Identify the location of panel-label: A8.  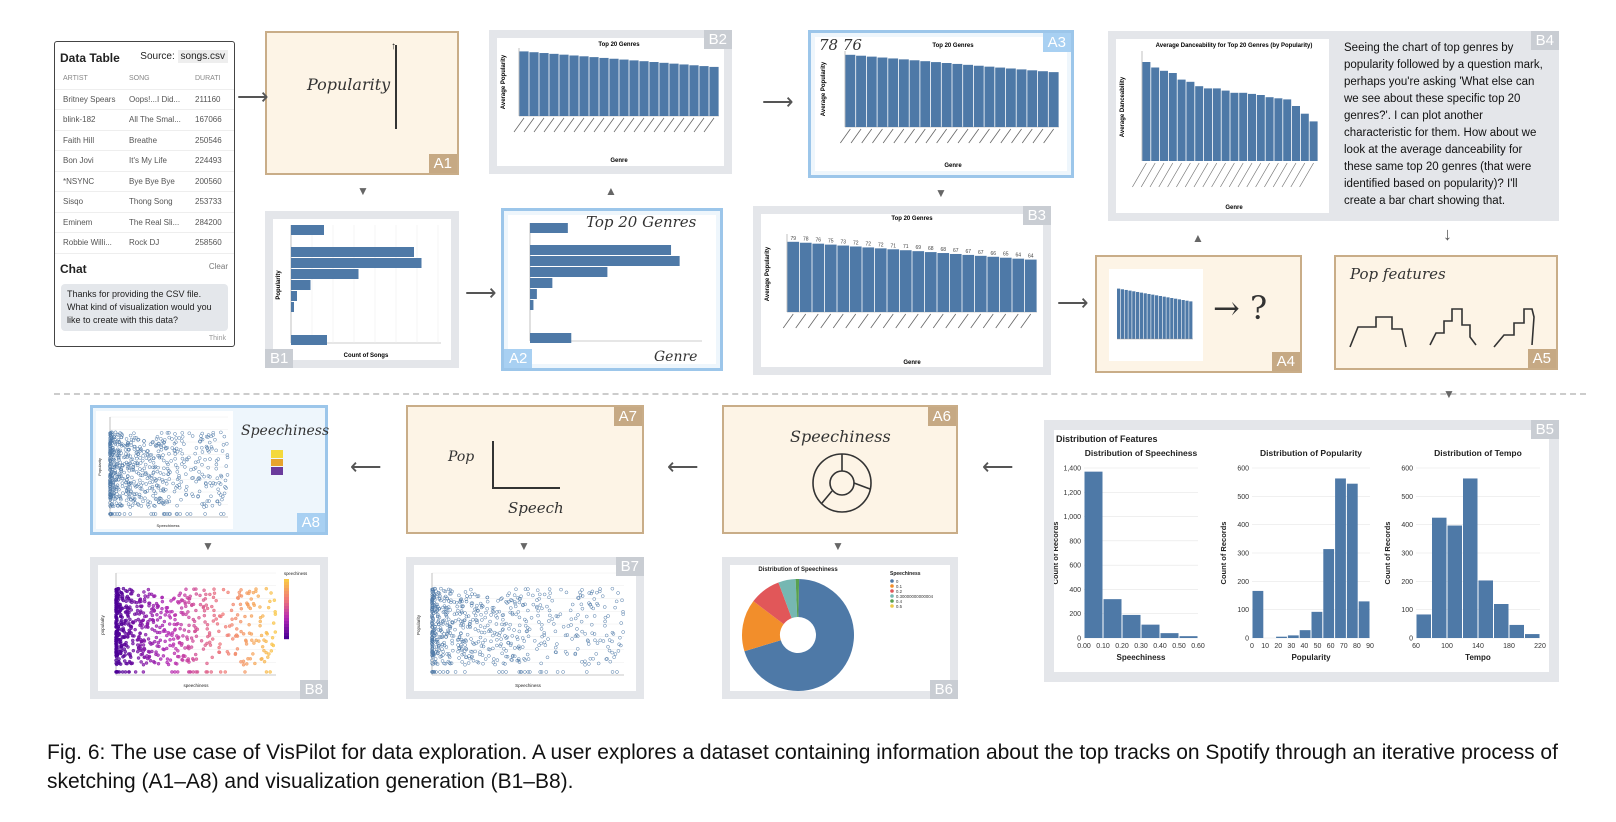
(310, 522).